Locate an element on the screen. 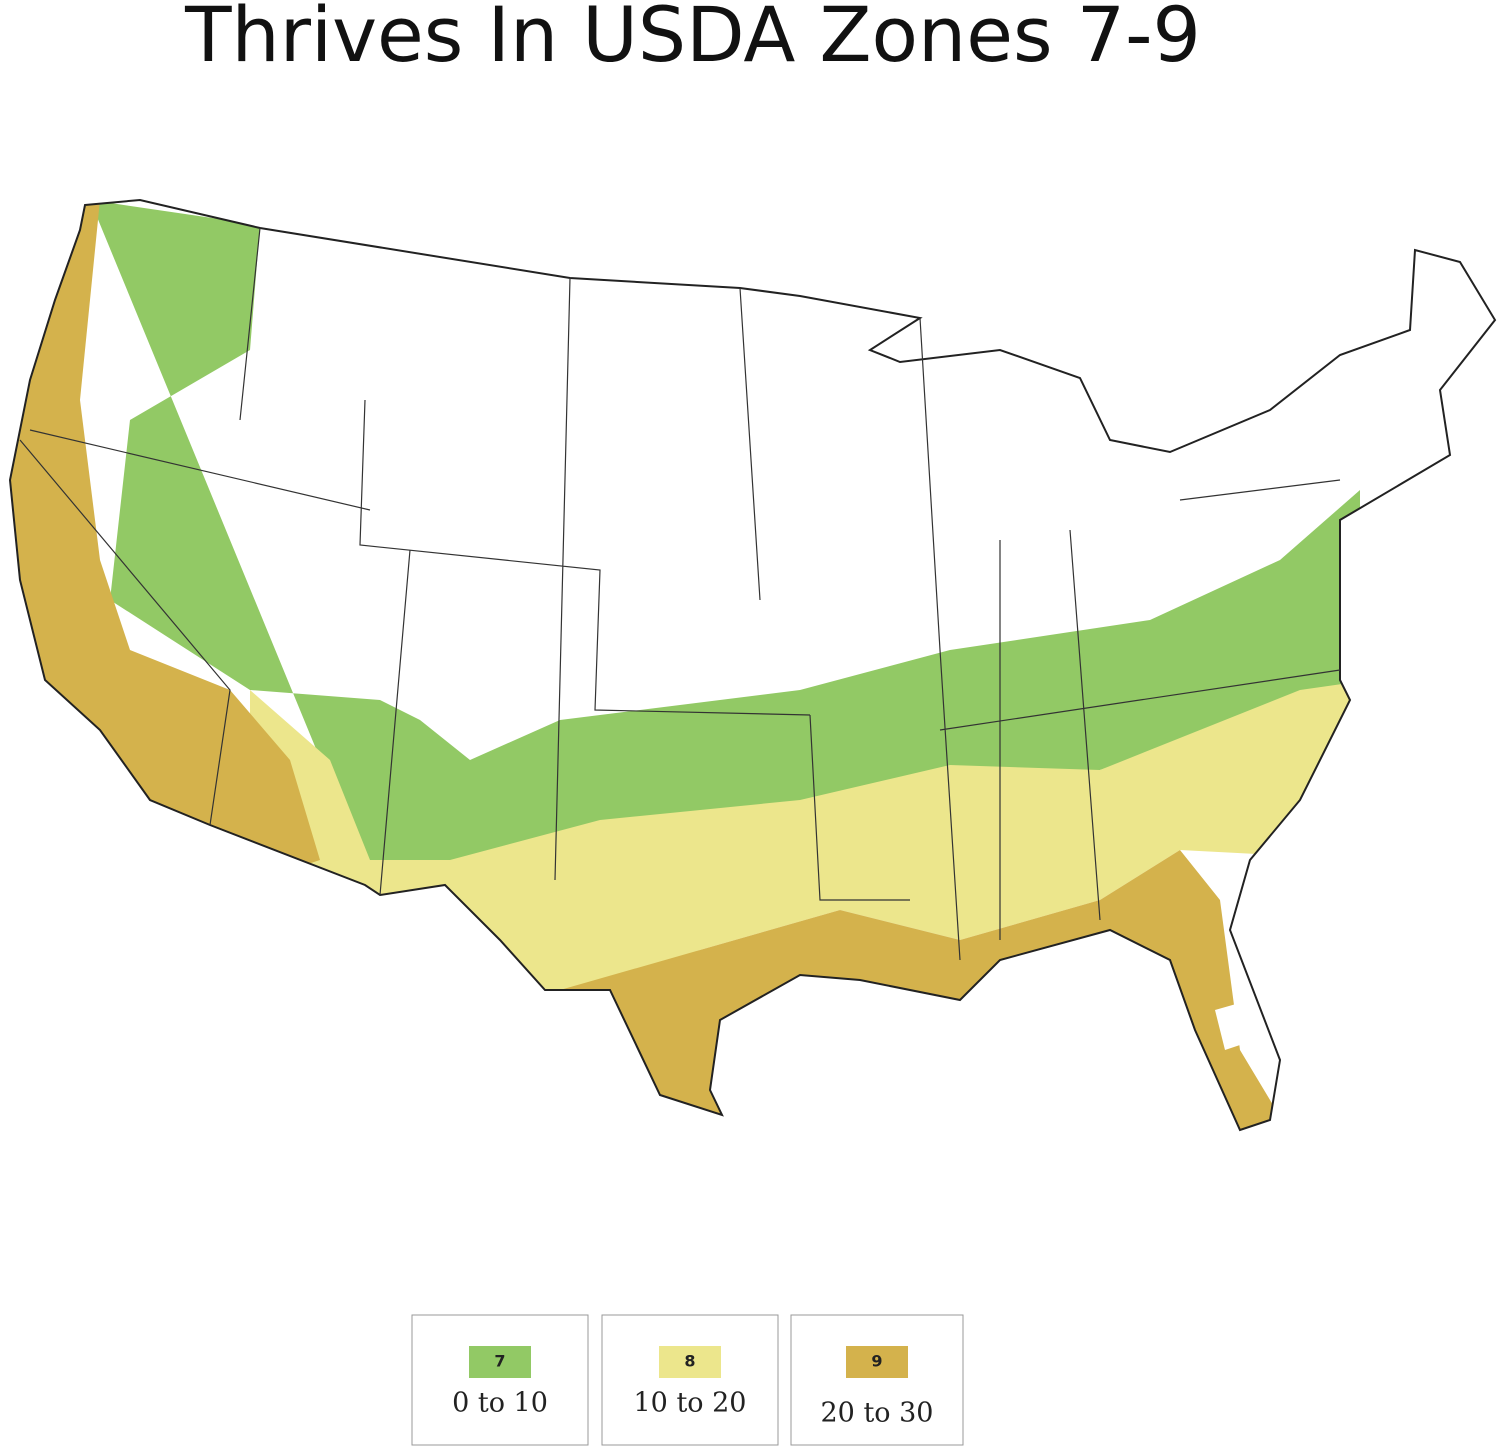 The height and width of the screenshot is (1449, 1500). title: Thrives In USDA Zones 7-9 is located at coordinates (692, 39).